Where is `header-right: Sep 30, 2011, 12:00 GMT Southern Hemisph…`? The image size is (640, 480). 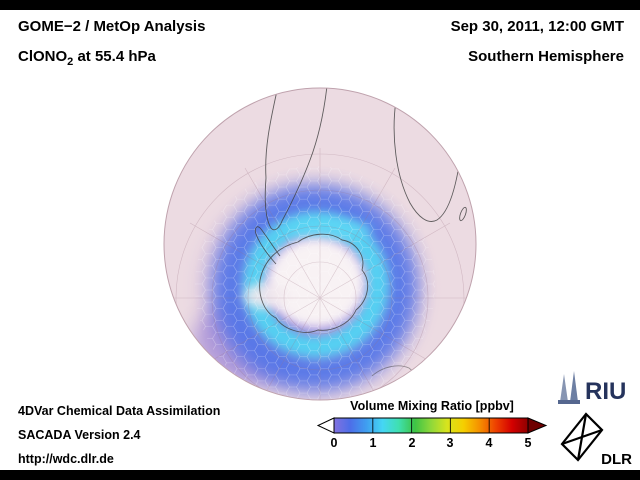 header-right: Sep 30, 2011, 12:00 GMT Southern Hemisph… is located at coordinates (537, 42).